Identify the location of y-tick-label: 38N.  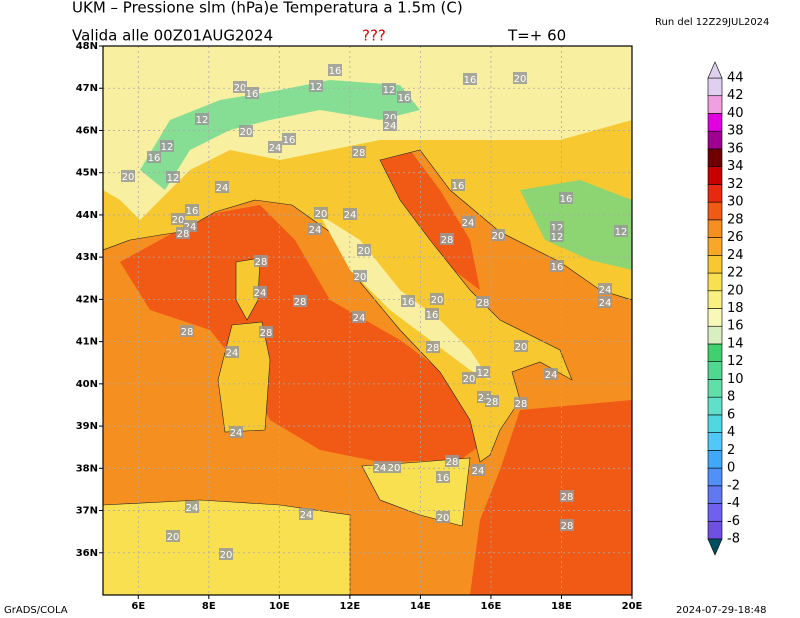
(87, 468).